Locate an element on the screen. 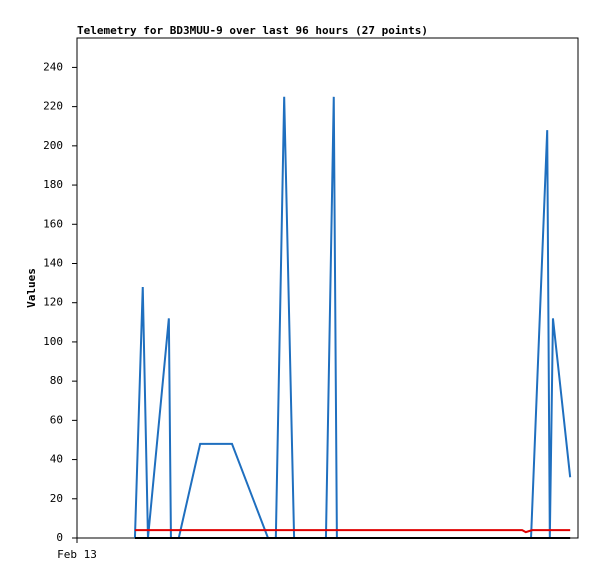 This screenshot has width=597, height=579. y-tick-label: 40 is located at coordinates (56, 459).